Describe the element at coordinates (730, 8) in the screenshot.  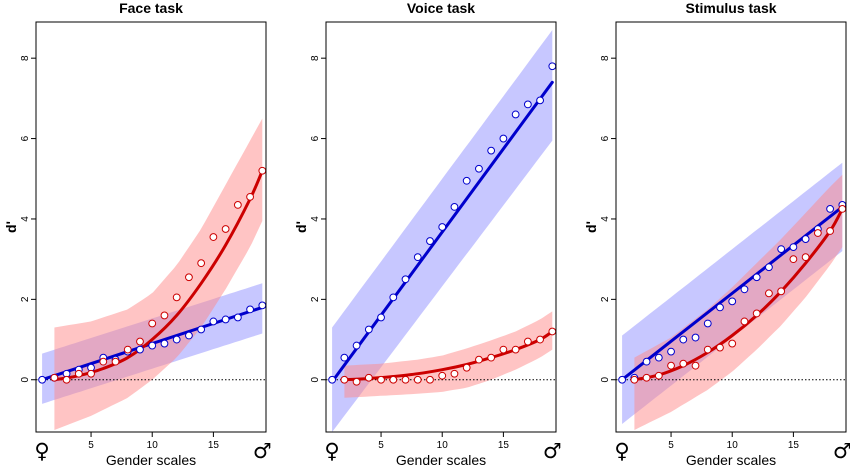
I see `panel-title: Stimulus task` at that location.